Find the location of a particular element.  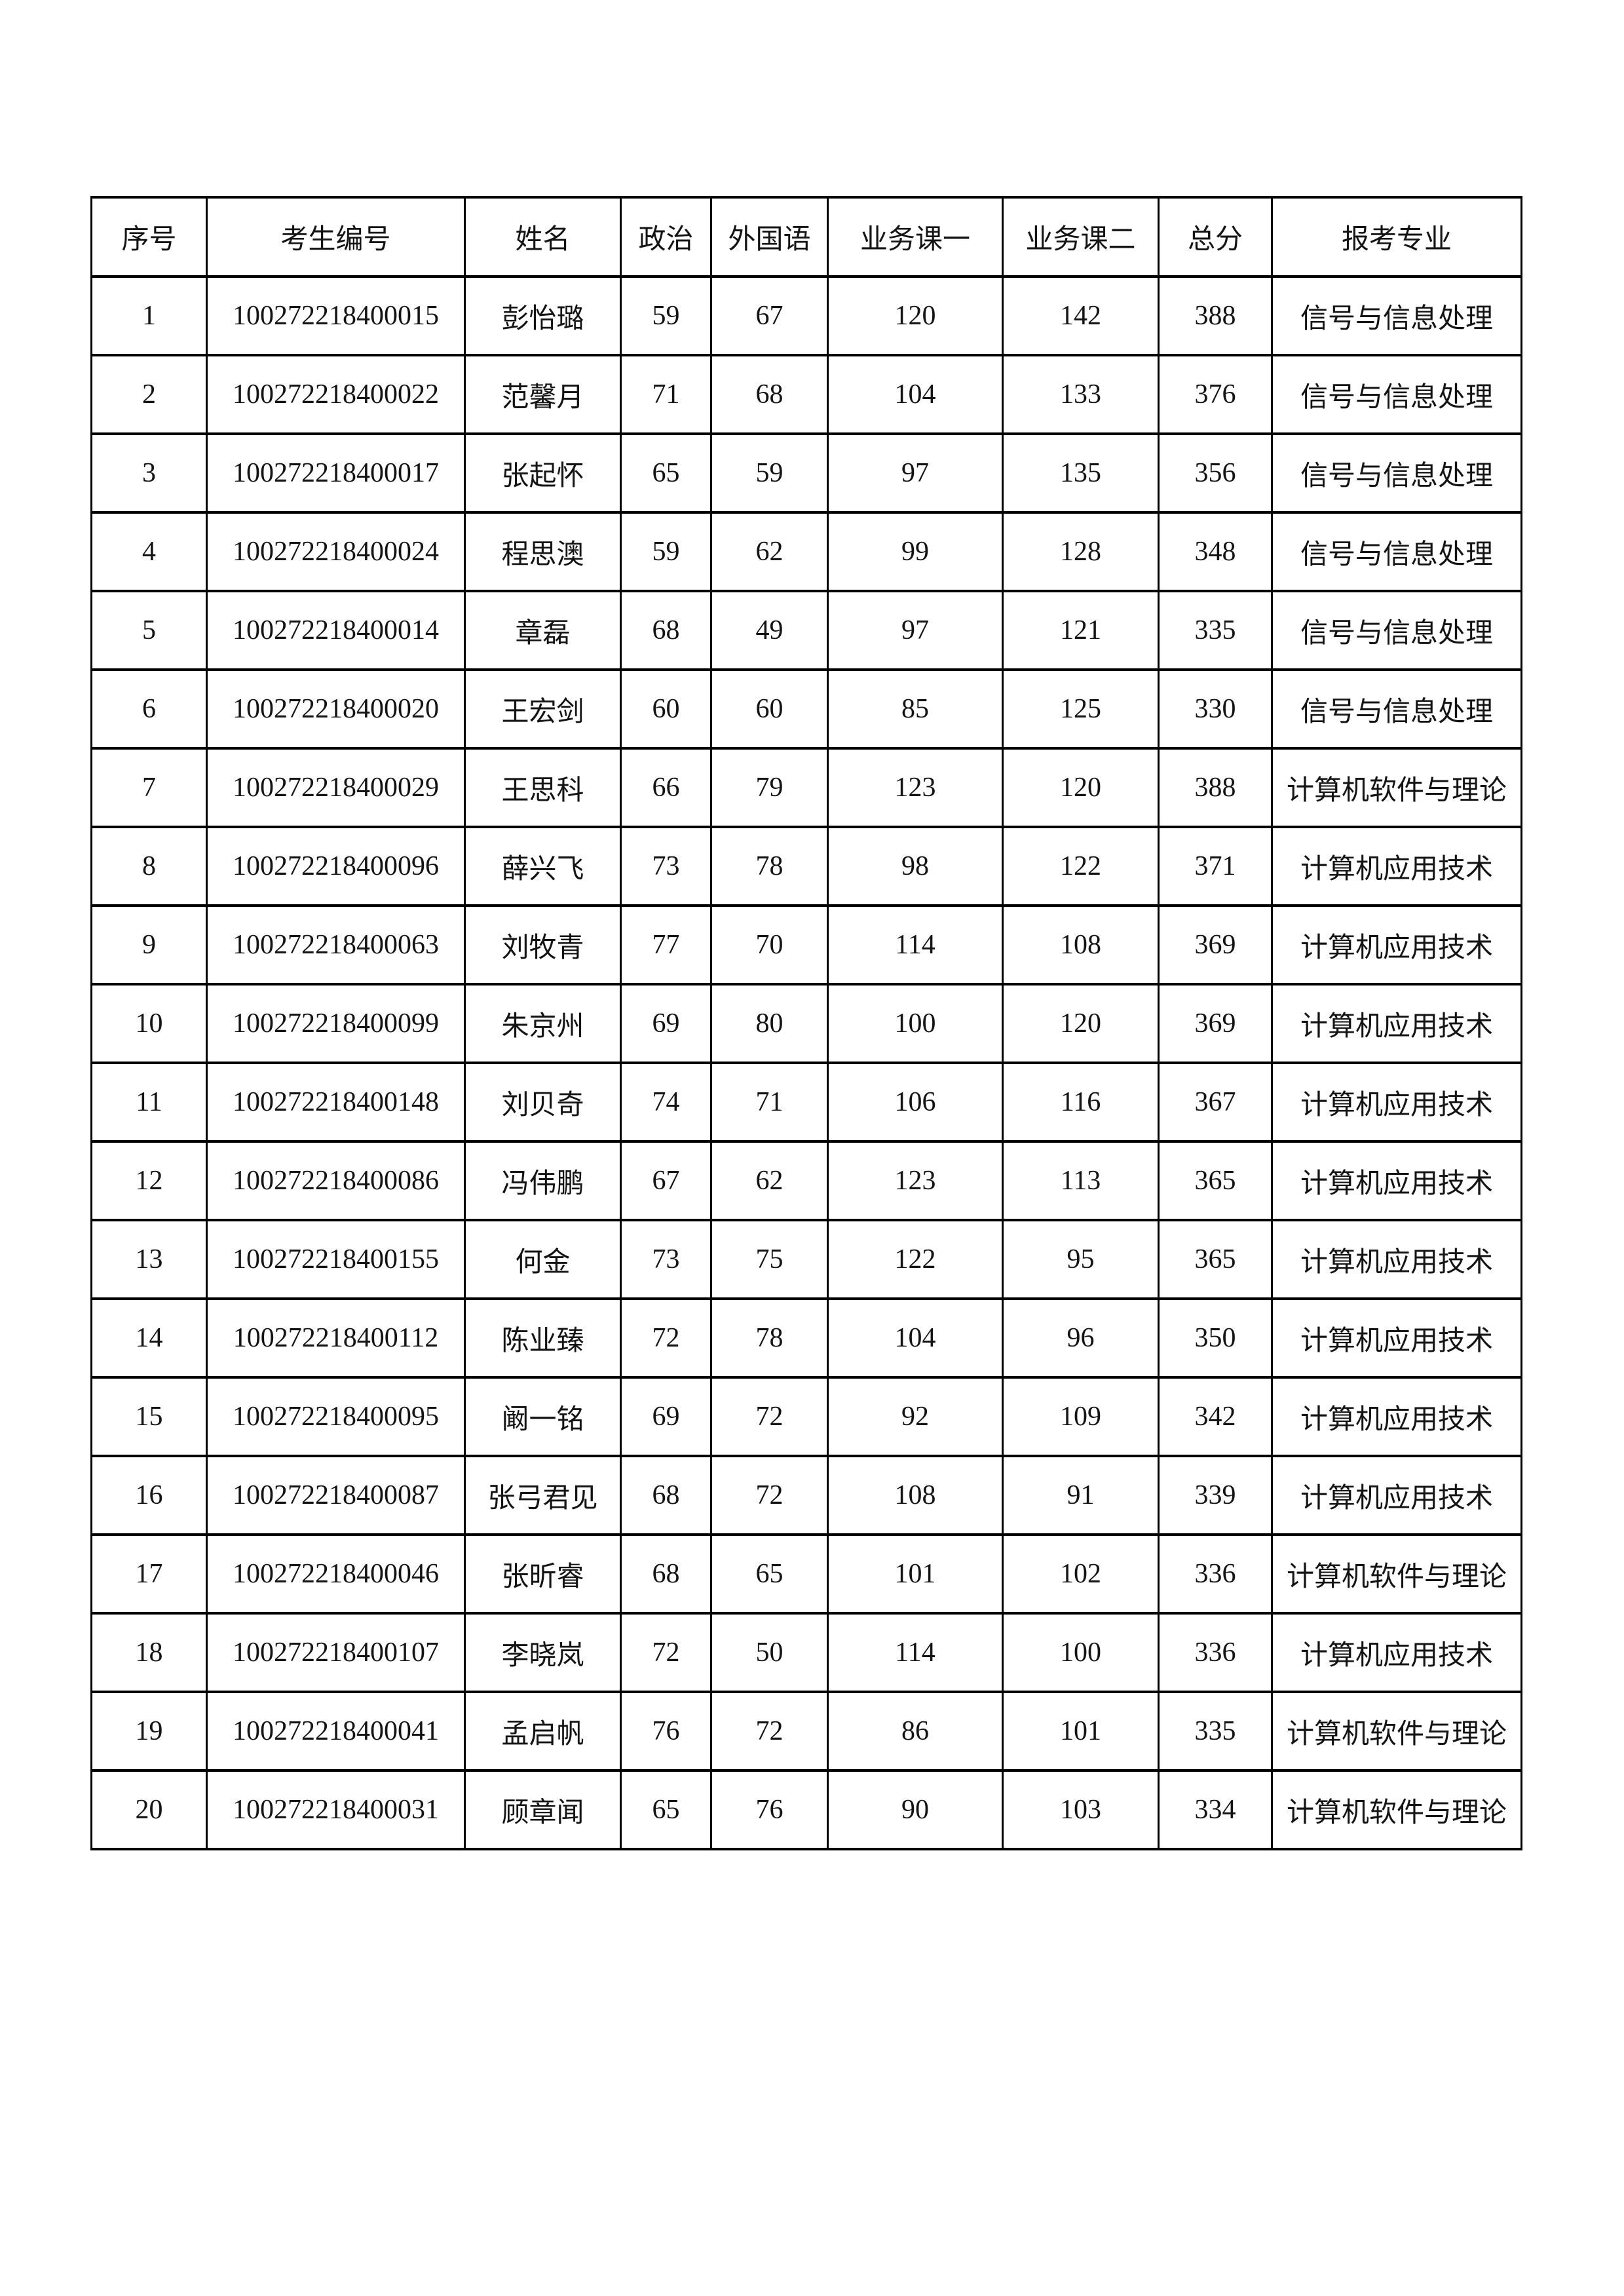

table-row: 10 100272218400099 朱京州 69 80 100 120 369 计算机应用技术 is located at coordinates (806, 1023).